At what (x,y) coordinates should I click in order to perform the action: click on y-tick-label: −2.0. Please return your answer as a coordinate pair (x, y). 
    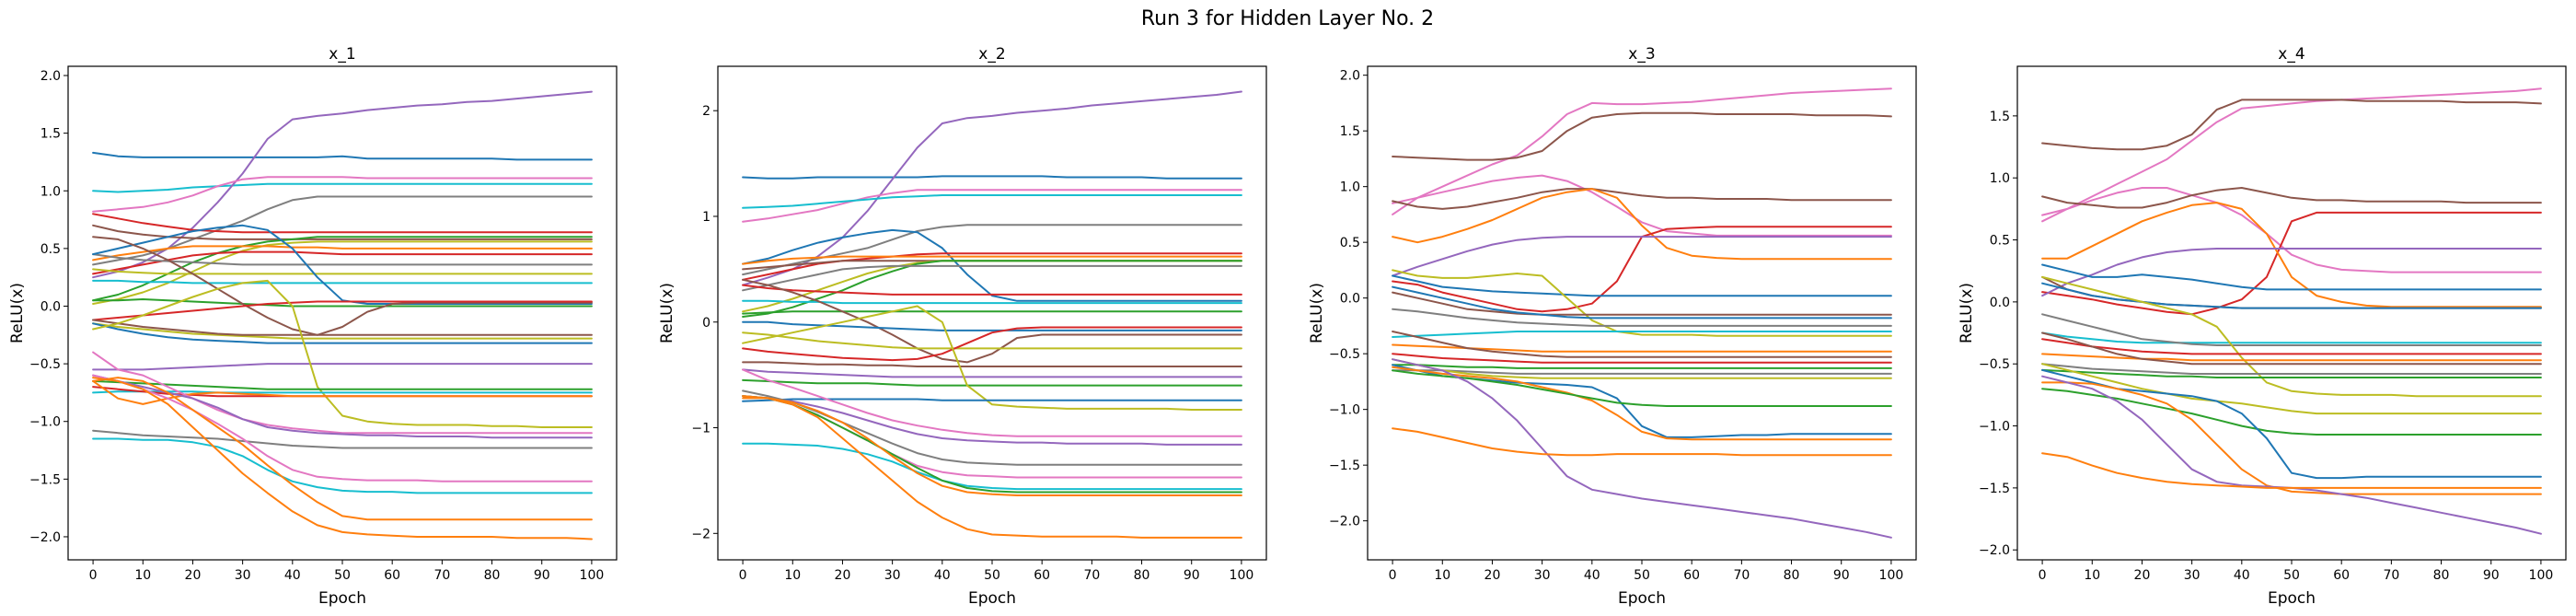
    Looking at the image, I should click on (45, 537).